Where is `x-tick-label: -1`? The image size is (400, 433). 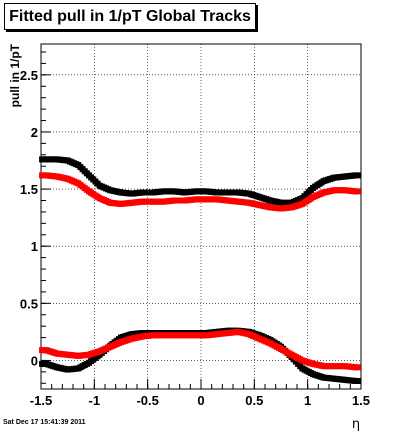 x-tick-label: -1 is located at coordinates (95, 400).